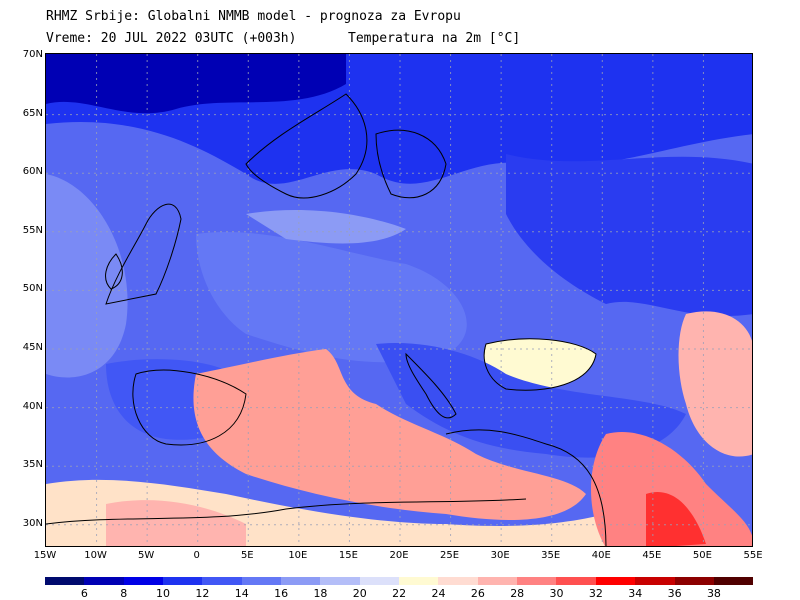 The width and height of the screenshot is (800, 600). I want to click on middle-east-hot-patch, so click(676, 519).